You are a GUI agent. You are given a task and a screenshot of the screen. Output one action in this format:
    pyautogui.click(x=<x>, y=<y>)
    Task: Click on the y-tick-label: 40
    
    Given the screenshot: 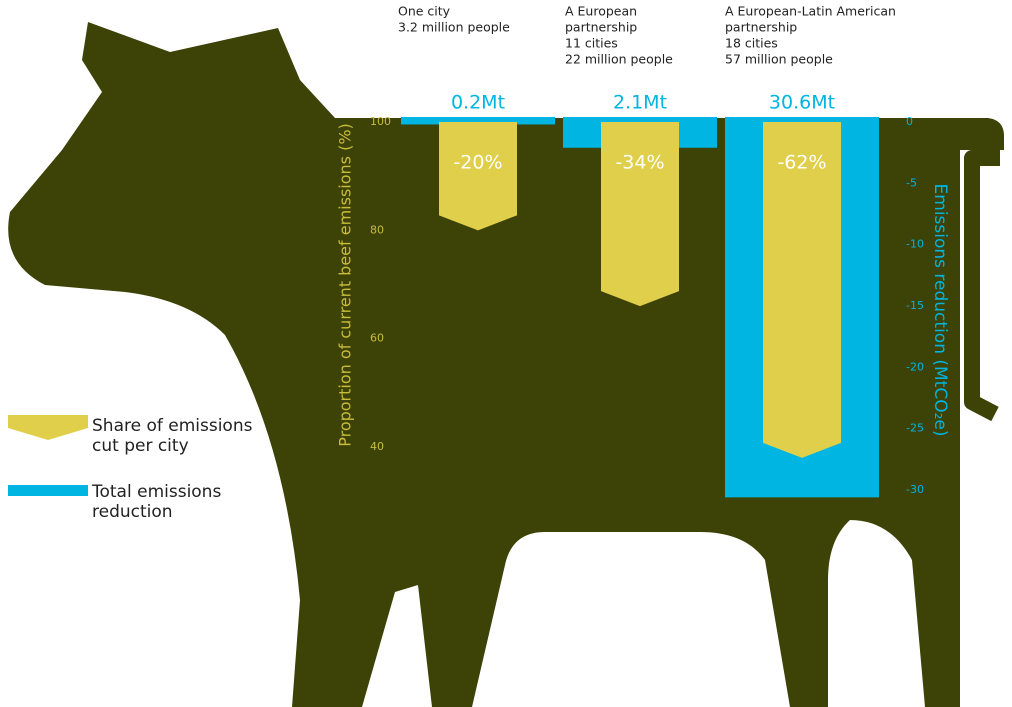 What is the action you would take?
    pyautogui.click(x=377, y=446)
    